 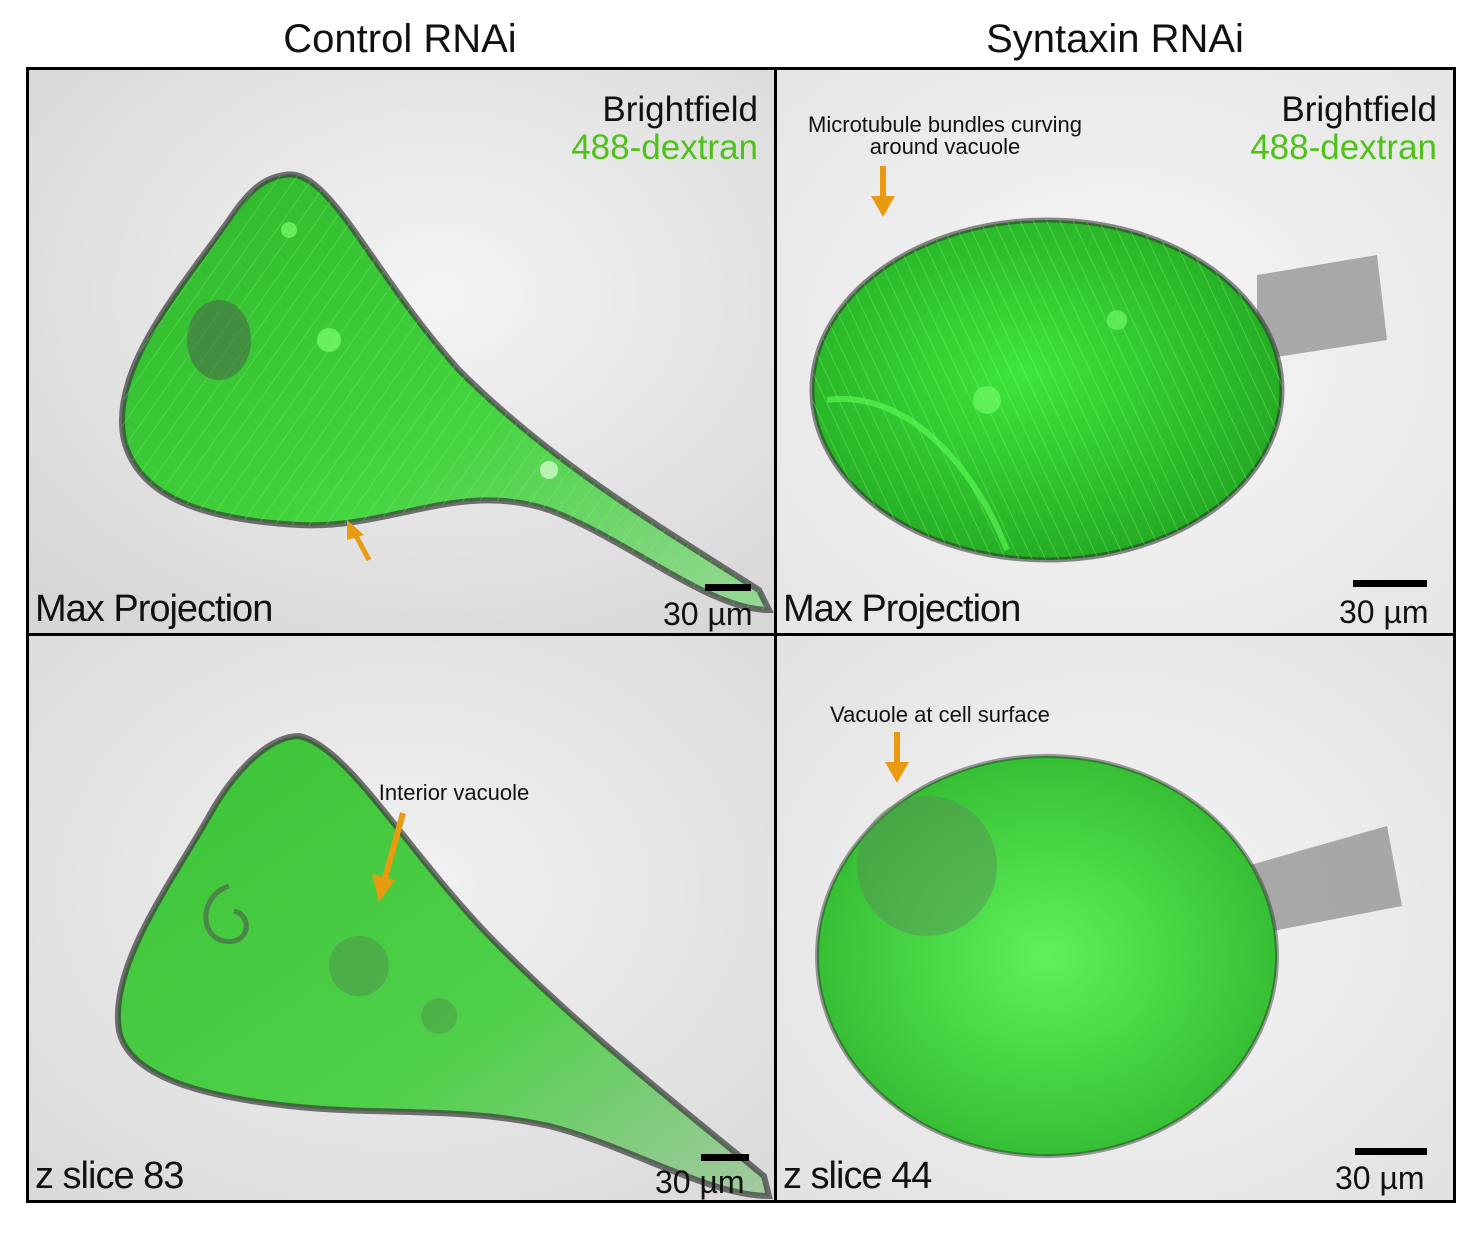 What do you see at coordinates (454, 792) in the screenshot?
I see `annotation-interior-vacuole: Interior vacuole` at bounding box center [454, 792].